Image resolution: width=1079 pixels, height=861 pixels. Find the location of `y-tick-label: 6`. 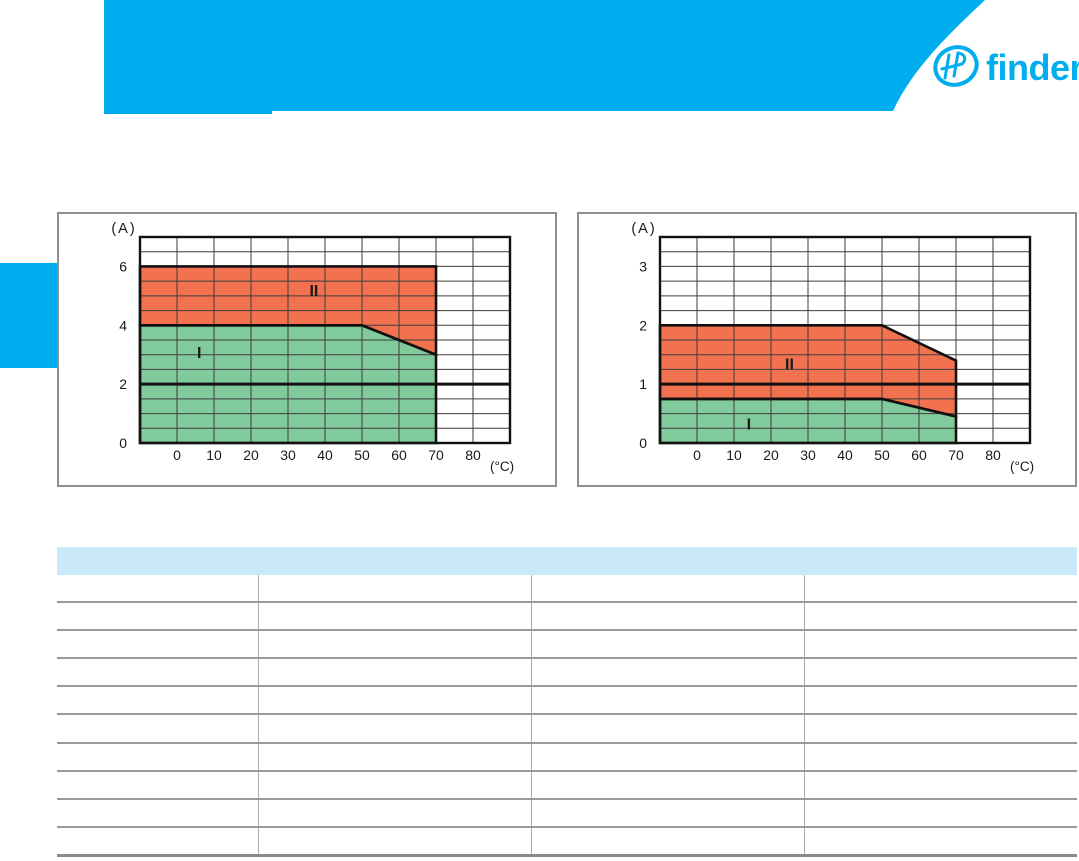

y-tick-label: 6 is located at coordinates (123, 266).